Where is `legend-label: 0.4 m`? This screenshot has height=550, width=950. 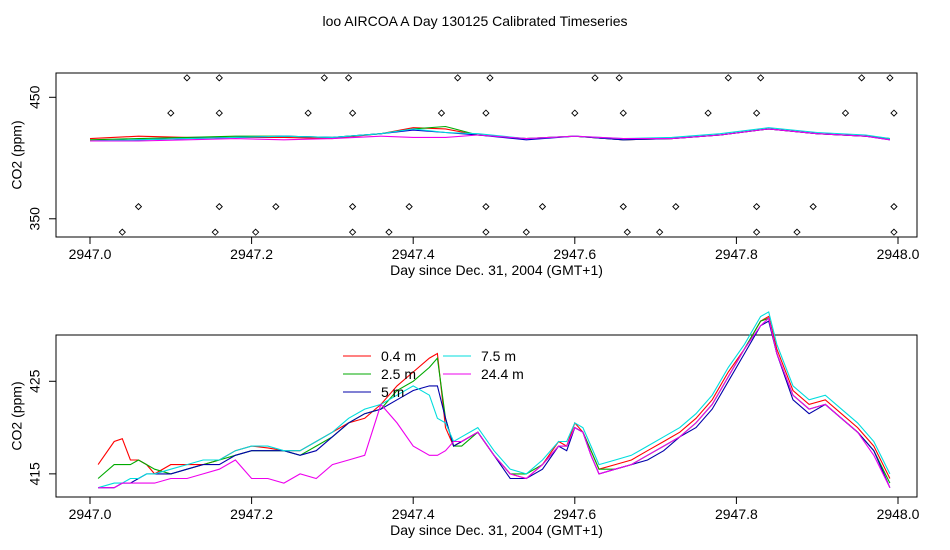
legend-label: 0.4 m is located at coordinates (398, 356).